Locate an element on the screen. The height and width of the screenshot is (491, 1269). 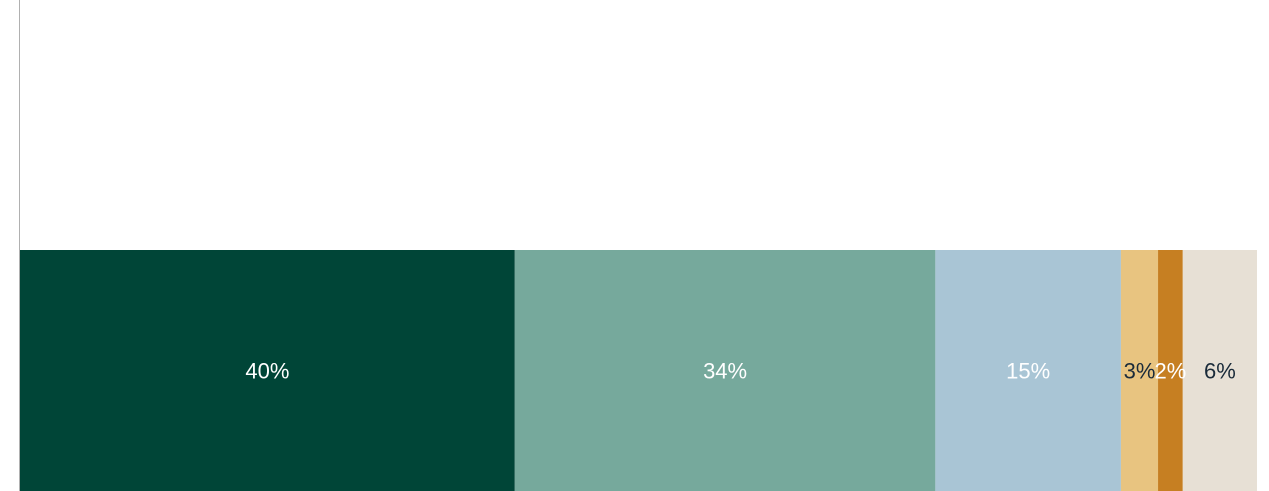
data-label-2: 15% is located at coordinates (1028, 371).